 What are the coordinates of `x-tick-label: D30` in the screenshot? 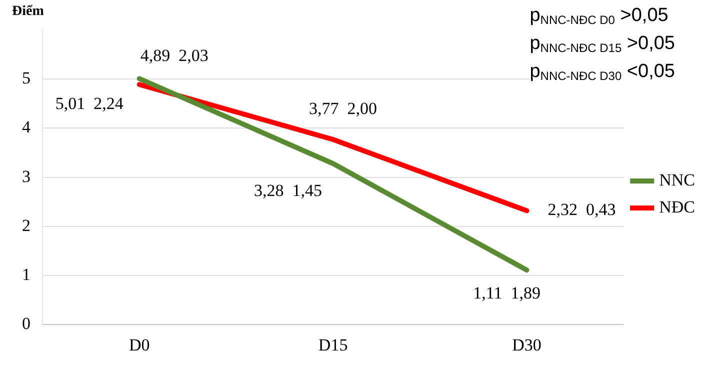 It's located at (527, 344).